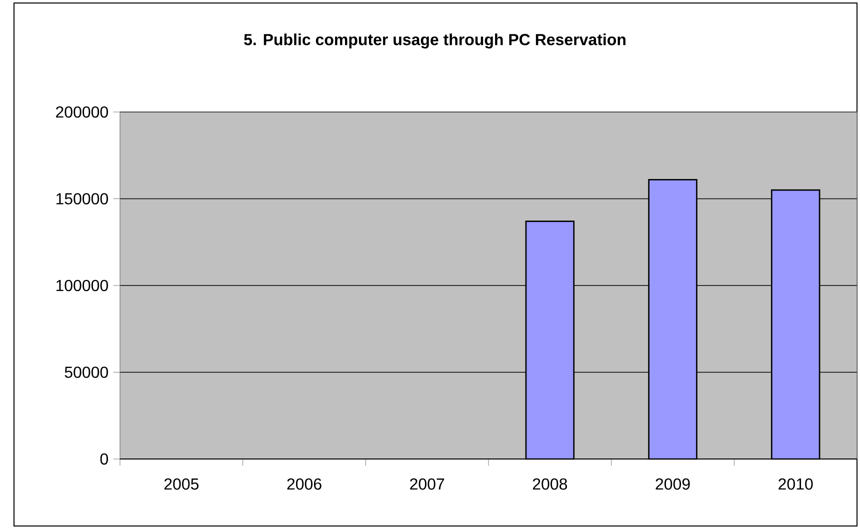 Image resolution: width=860 pixels, height=529 pixels. Describe the element at coordinates (427, 484) in the screenshot. I see `x-tick-label: 2007` at that location.